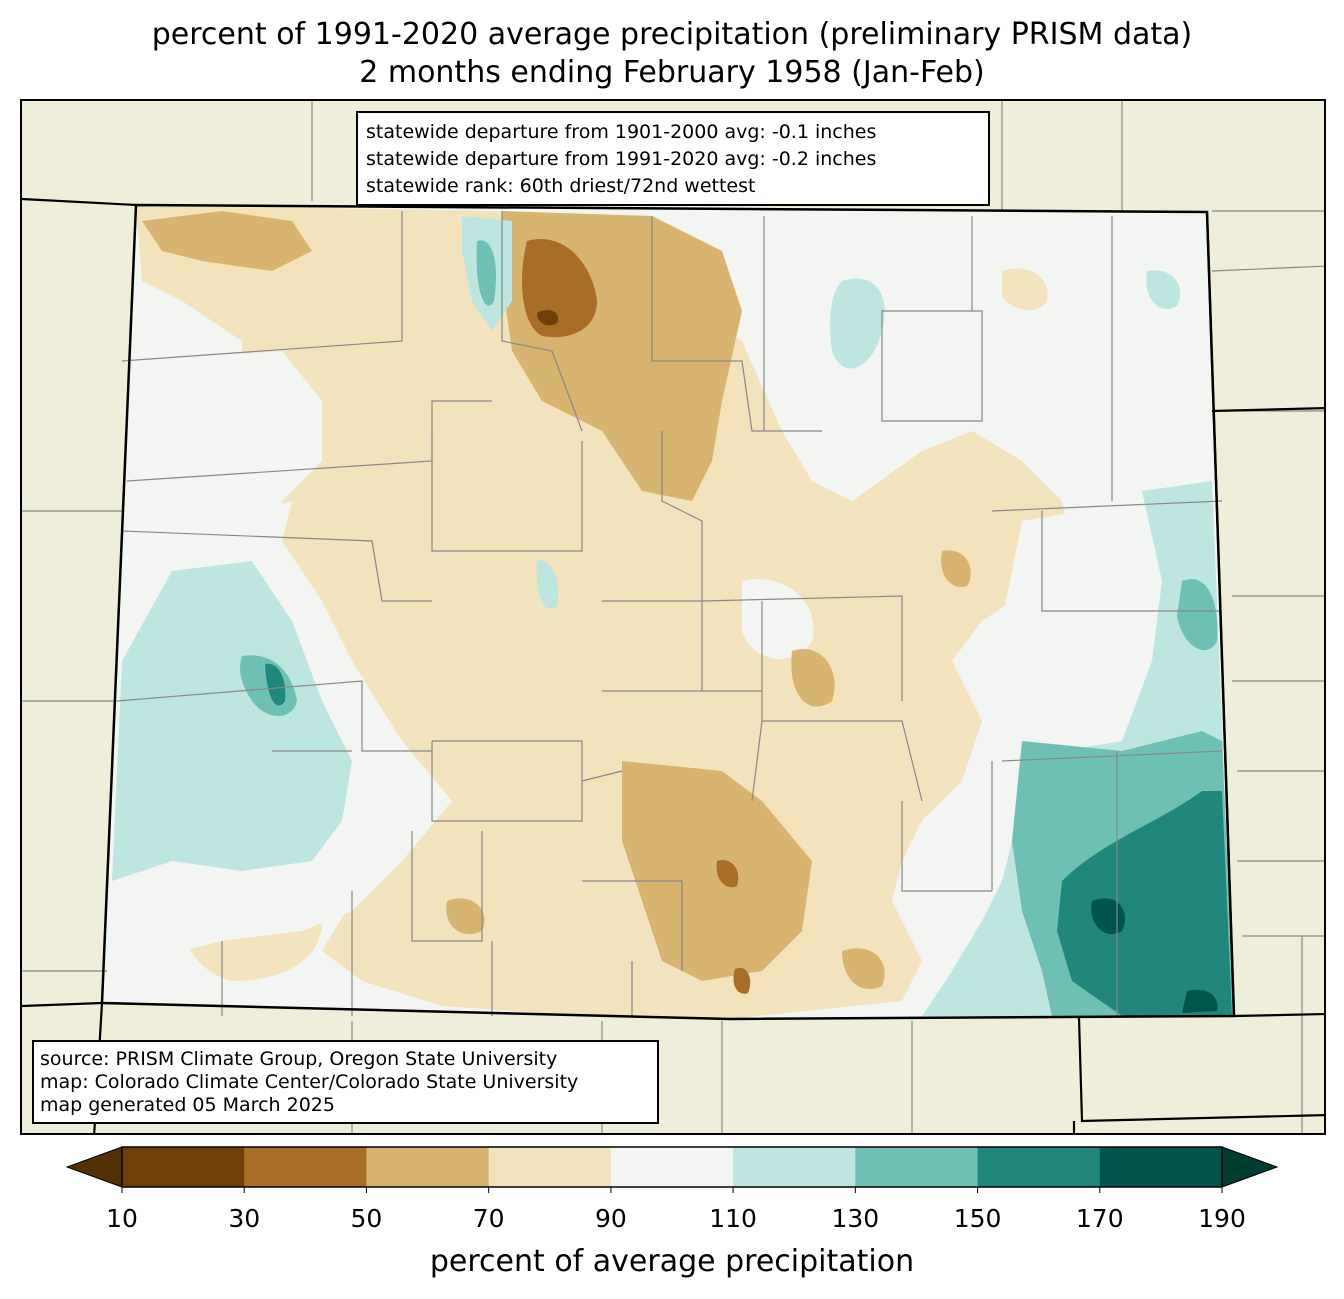  I want to click on precip-zone-170-190-se2, so click(1200, 1001).